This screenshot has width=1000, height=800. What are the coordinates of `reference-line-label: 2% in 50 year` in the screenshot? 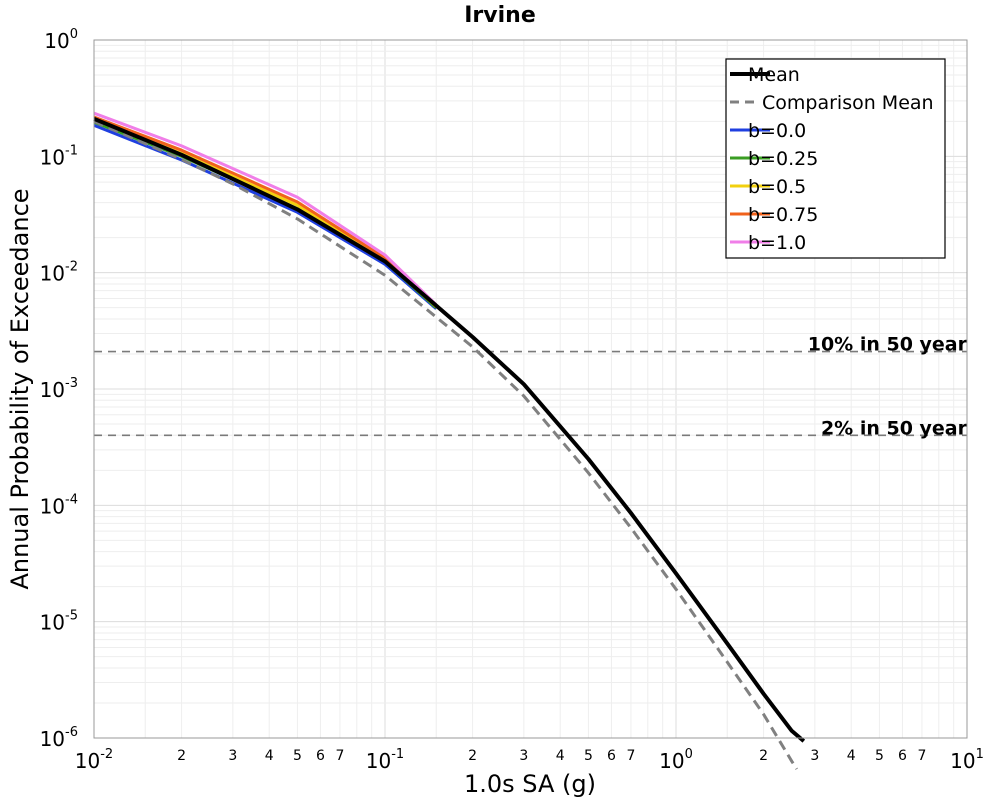 It's located at (894, 428).